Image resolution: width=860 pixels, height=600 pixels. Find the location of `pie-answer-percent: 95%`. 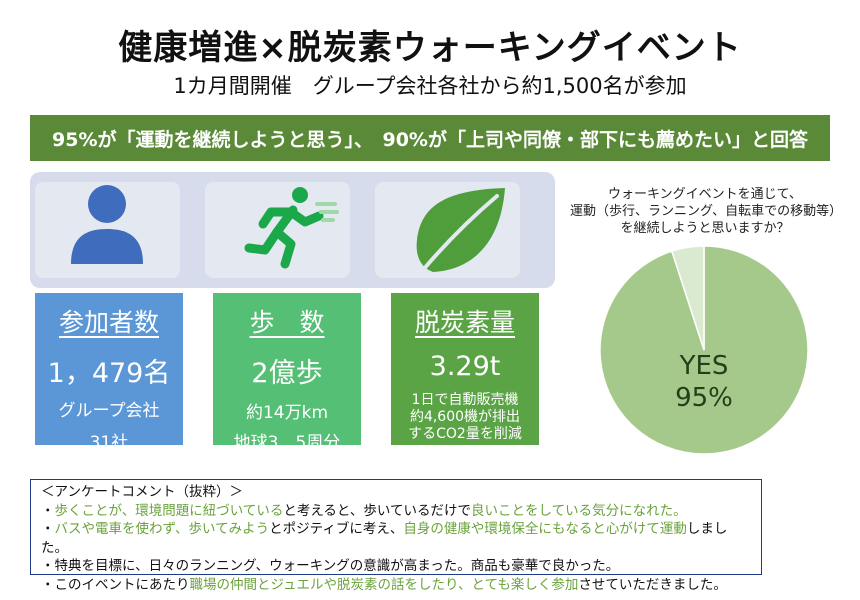

pie-answer-percent: 95% is located at coordinates (704, 398).